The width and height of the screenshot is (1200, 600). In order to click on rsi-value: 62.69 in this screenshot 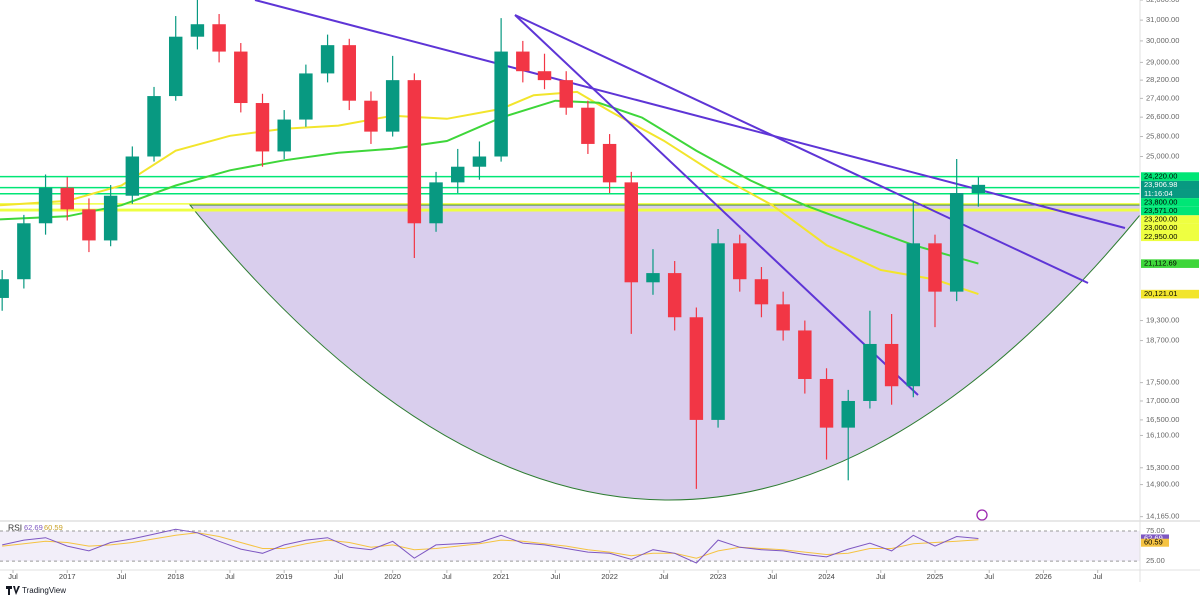, I will do `click(33, 527)`.